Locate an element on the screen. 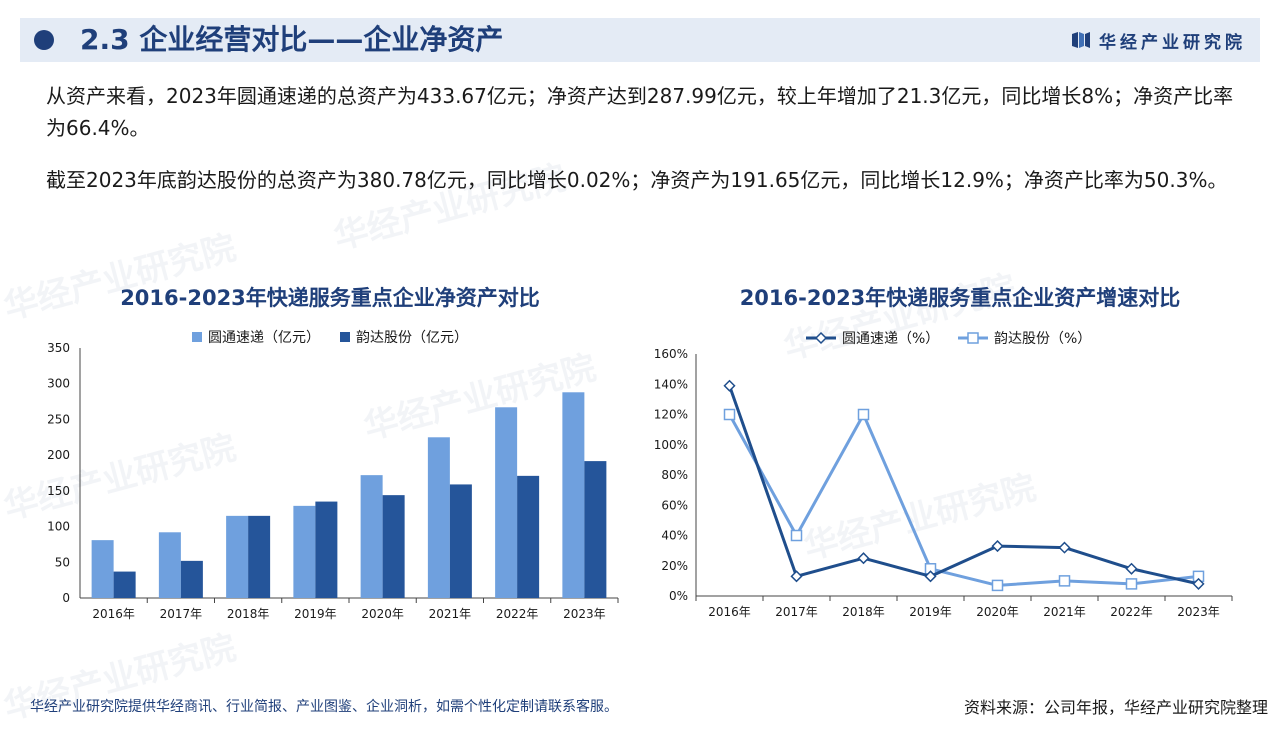  watermark: 华经产业研究院 is located at coordinates (120, 277).